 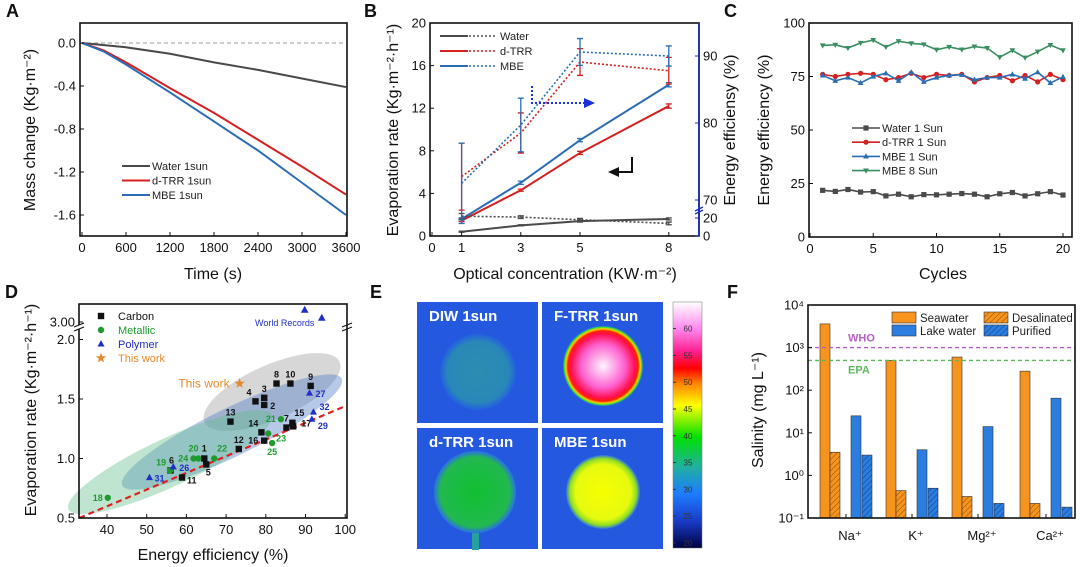 I want to click on series-d-trr-right, so click(x=565, y=129).